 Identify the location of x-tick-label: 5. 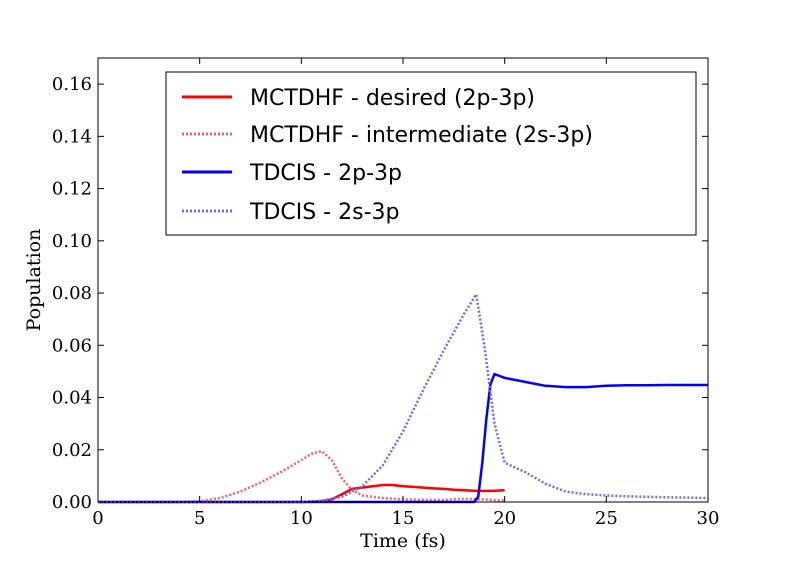
(199, 518).